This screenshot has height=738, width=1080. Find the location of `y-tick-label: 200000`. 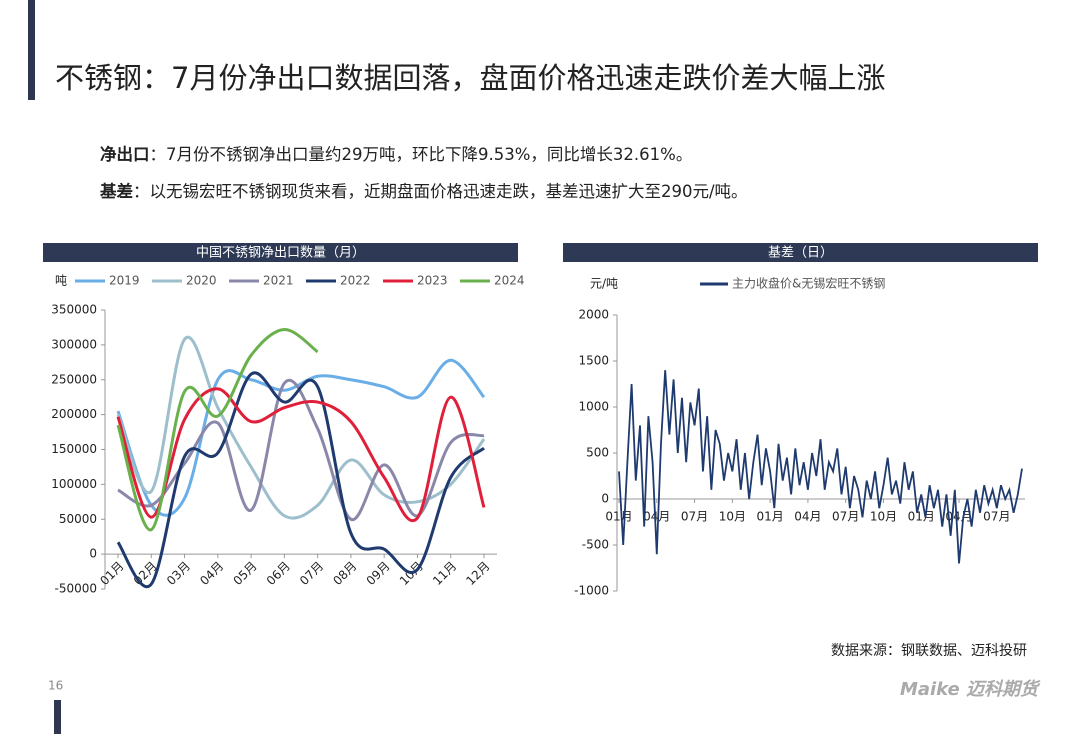

y-tick-label: 200000 is located at coordinates (74, 414).